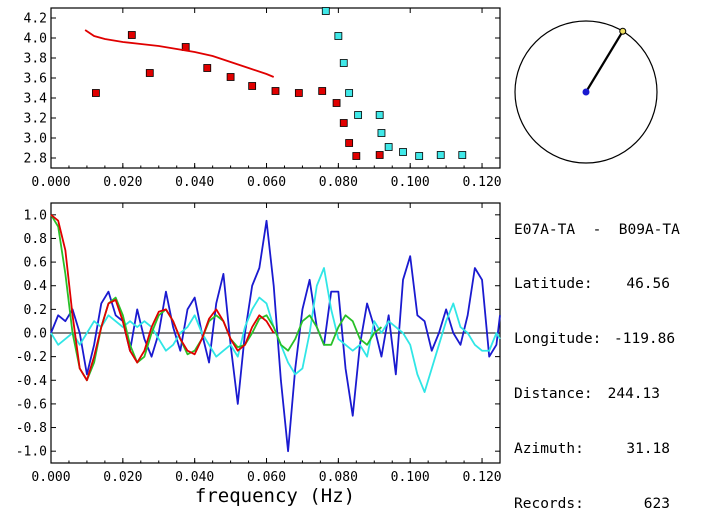  Describe the element at coordinates (35, 159) in the screenshot. I see `dispersion-y-tick-label: 2.8` at that location.